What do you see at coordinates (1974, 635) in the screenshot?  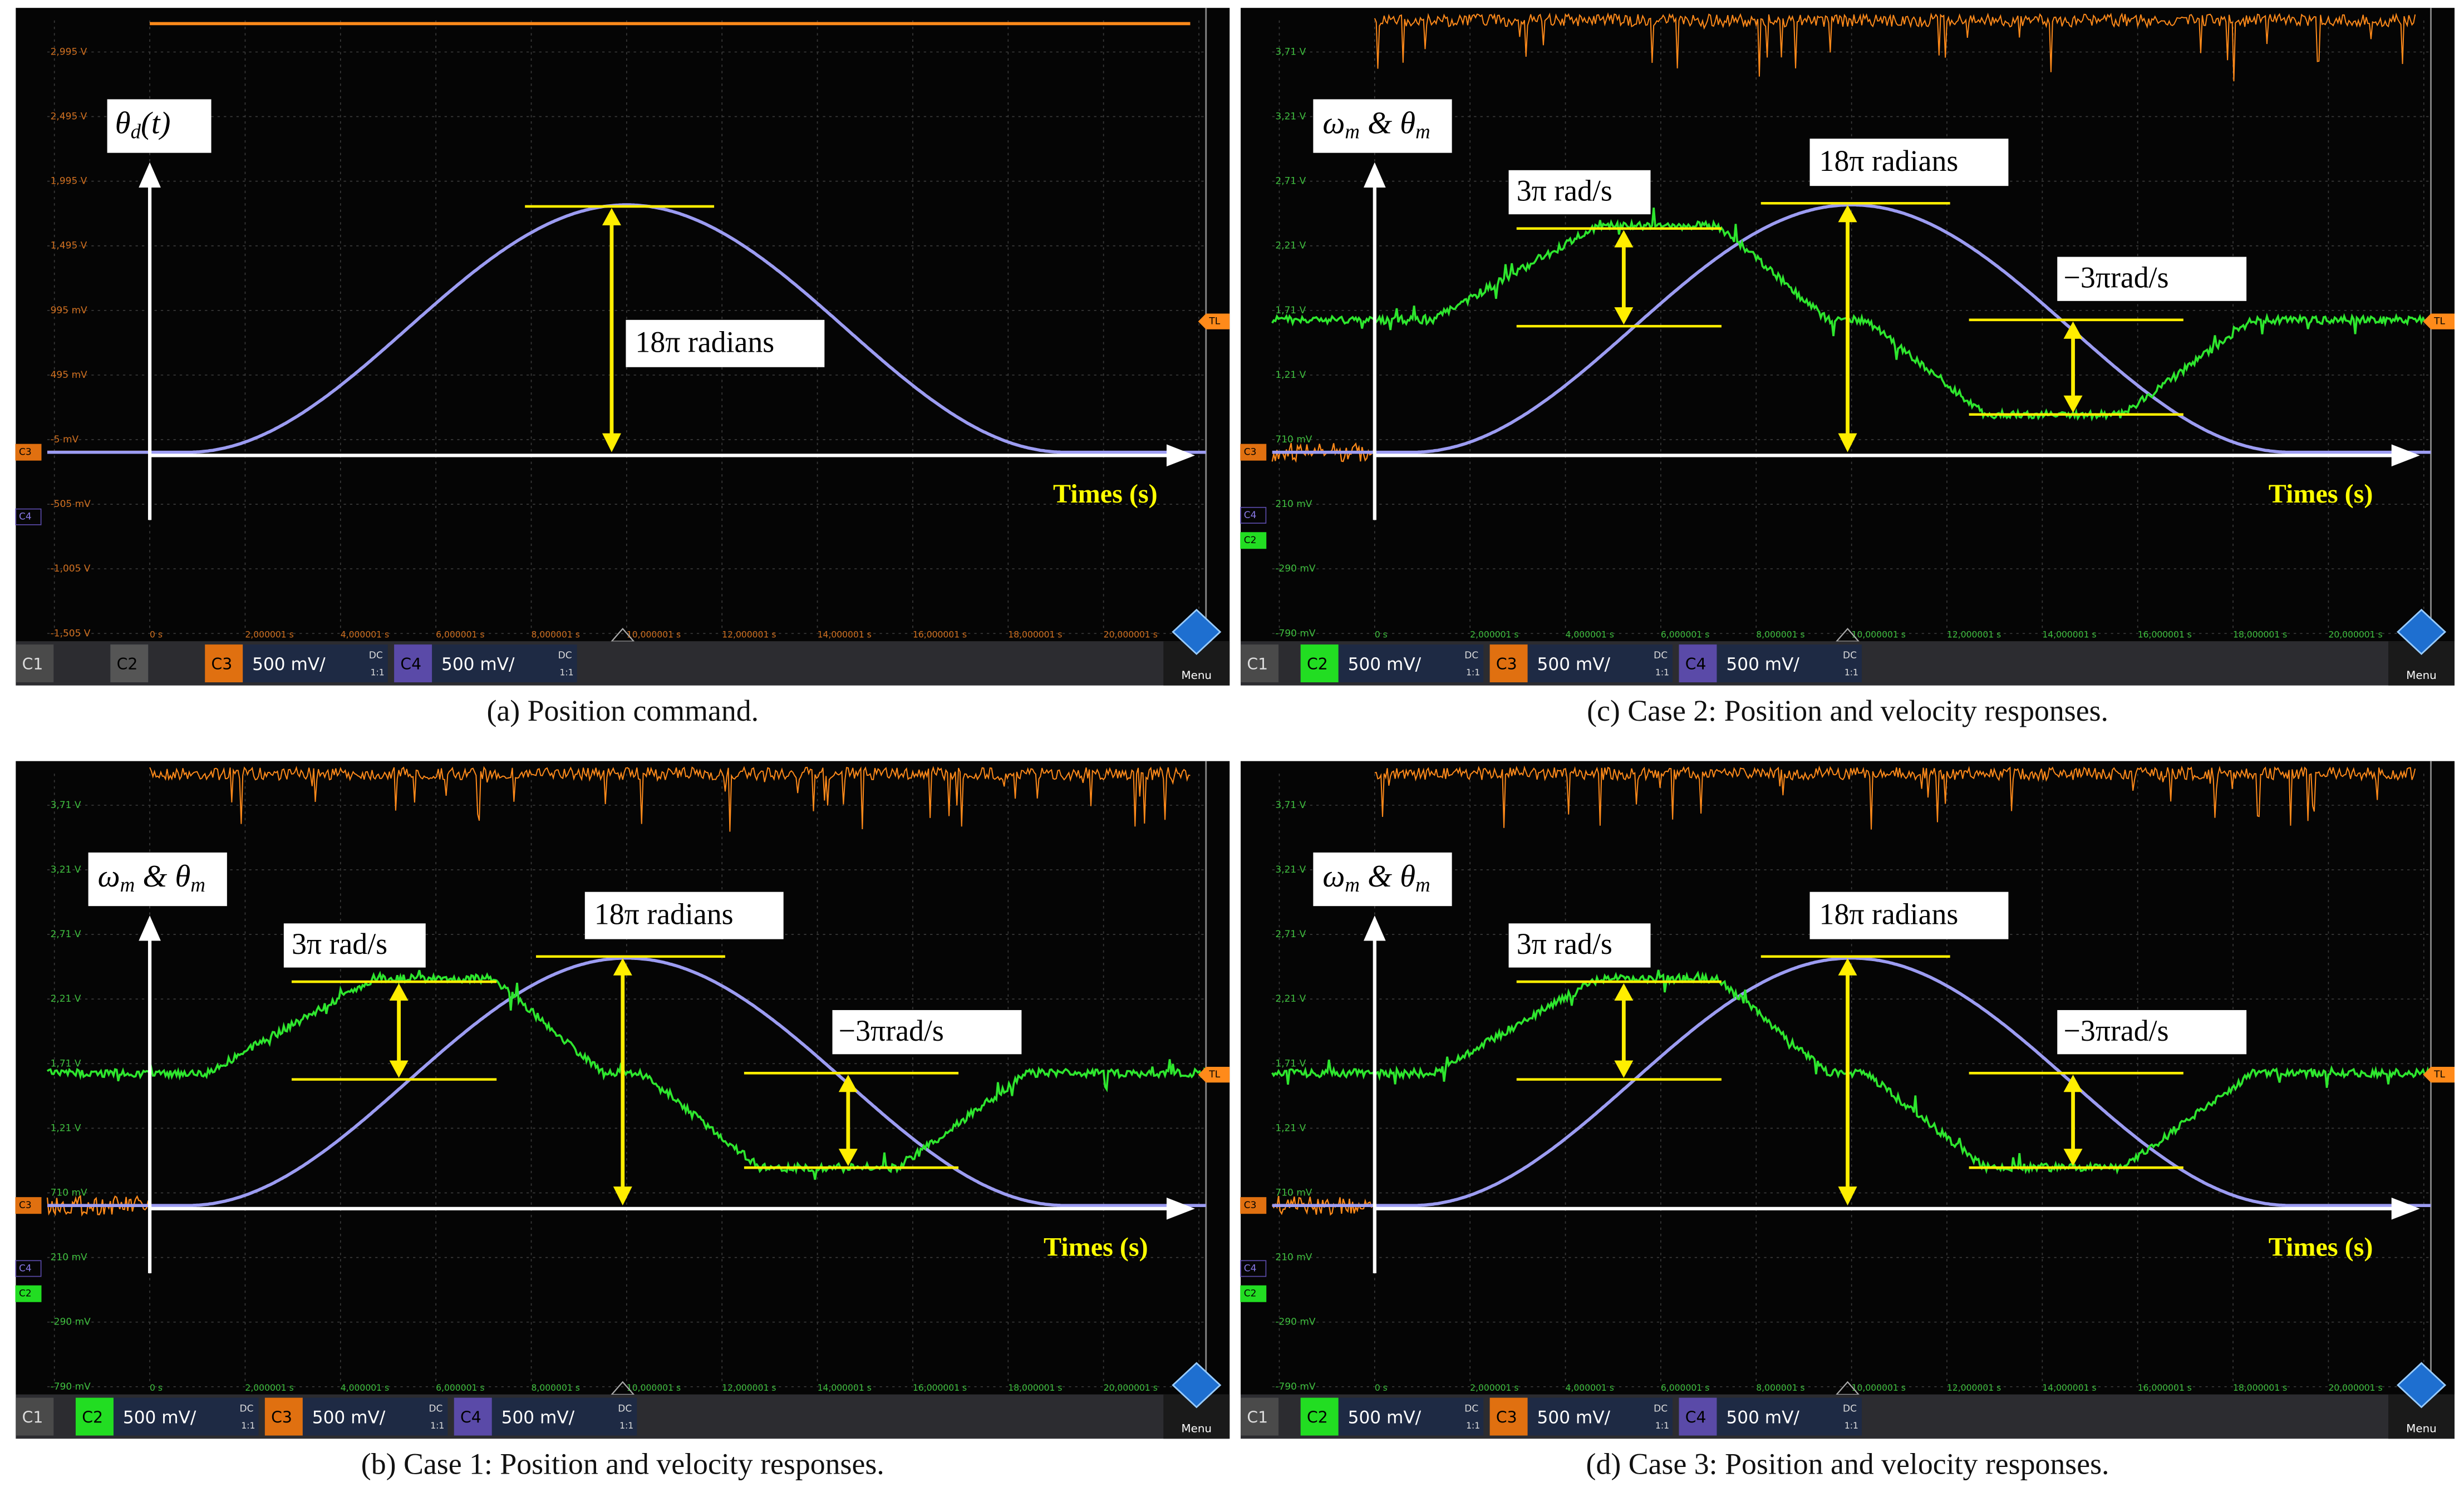 I see `time-label: 12,000001 s` at bounding box center [1974, 635].